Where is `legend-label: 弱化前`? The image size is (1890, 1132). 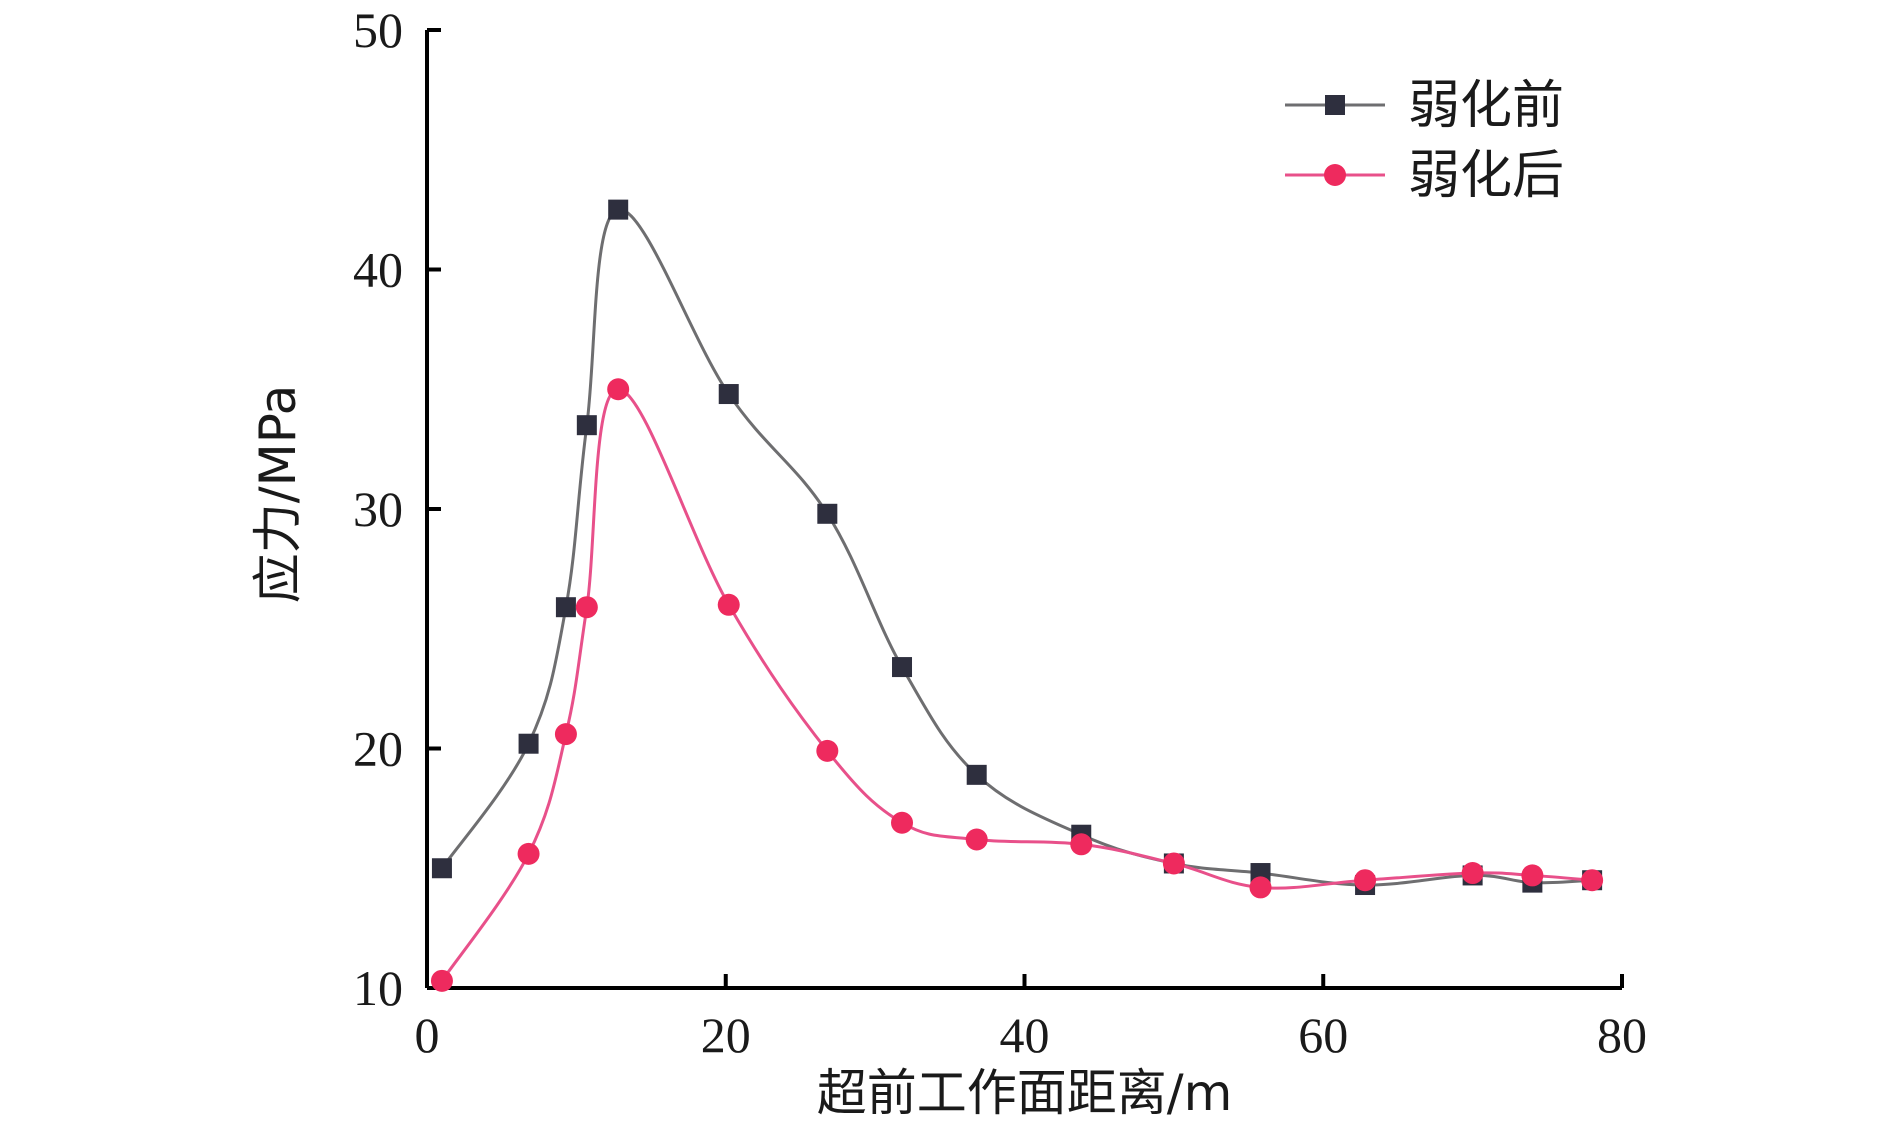 legend-label: 弱化前 is located at coordinates (1486, 106).